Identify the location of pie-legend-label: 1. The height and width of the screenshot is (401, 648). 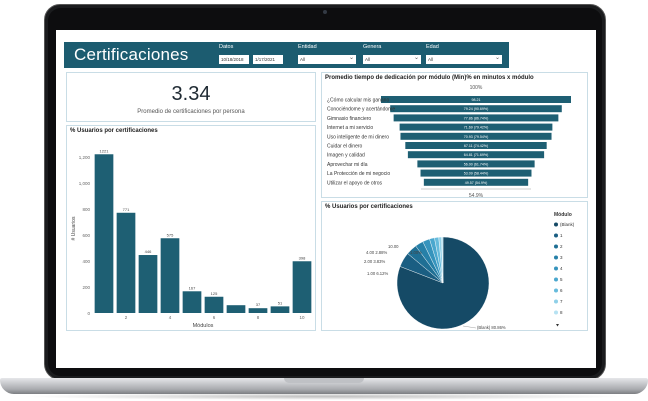
(561, 235).